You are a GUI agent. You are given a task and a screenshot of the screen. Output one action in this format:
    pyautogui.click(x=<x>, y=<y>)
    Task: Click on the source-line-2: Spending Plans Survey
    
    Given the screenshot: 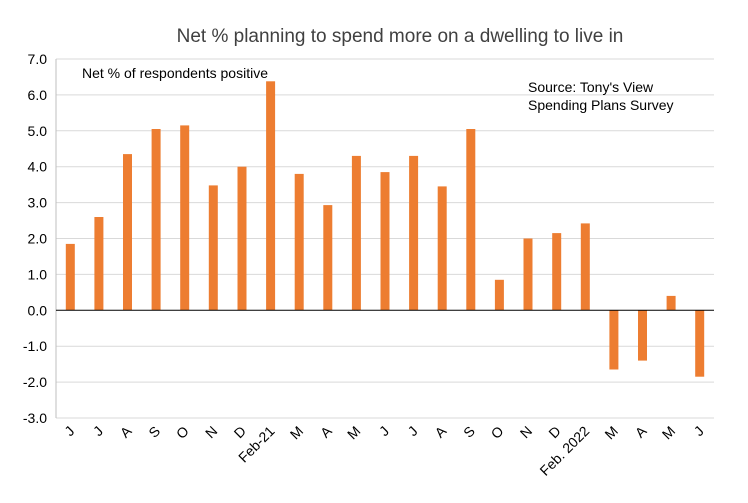 What is the action you would take?
    pyautogui.click(x=601, y=105)
    